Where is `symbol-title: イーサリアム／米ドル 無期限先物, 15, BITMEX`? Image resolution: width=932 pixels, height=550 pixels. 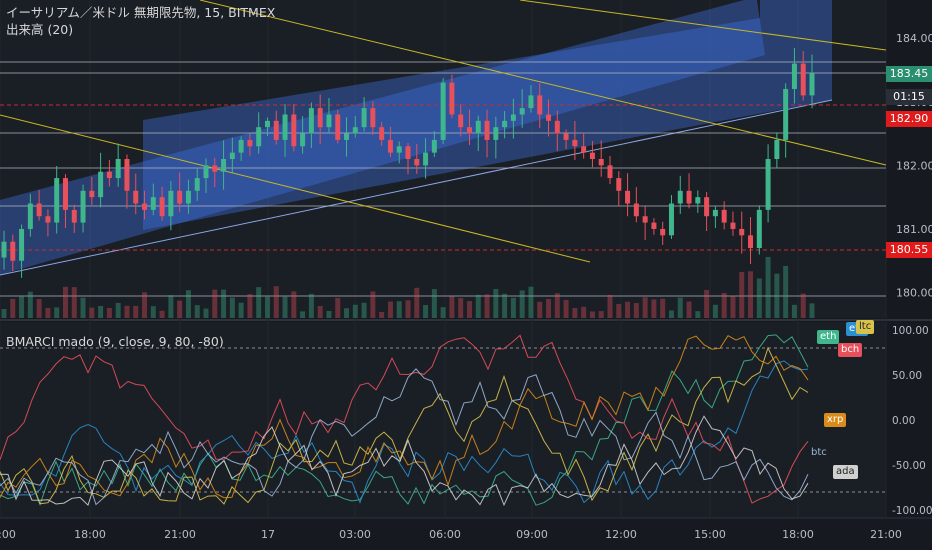 symbol-title: イーサリアム／米ドル 無期限先物, 15, BITMEX is located at coordinates (141, 12).